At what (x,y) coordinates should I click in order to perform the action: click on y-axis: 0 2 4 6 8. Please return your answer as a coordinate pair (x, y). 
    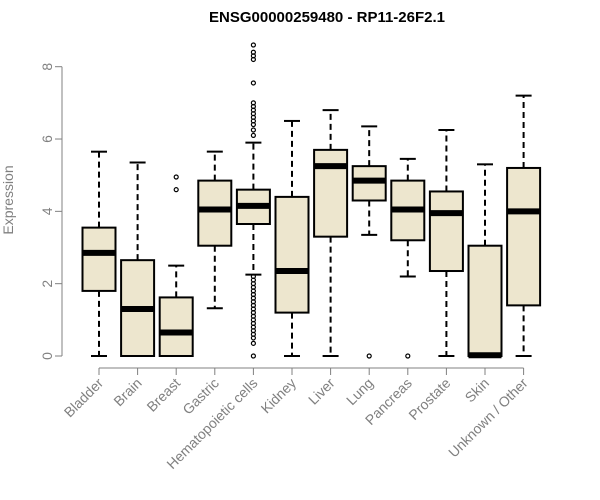
    Looking at the image, I should click on (51, 211).